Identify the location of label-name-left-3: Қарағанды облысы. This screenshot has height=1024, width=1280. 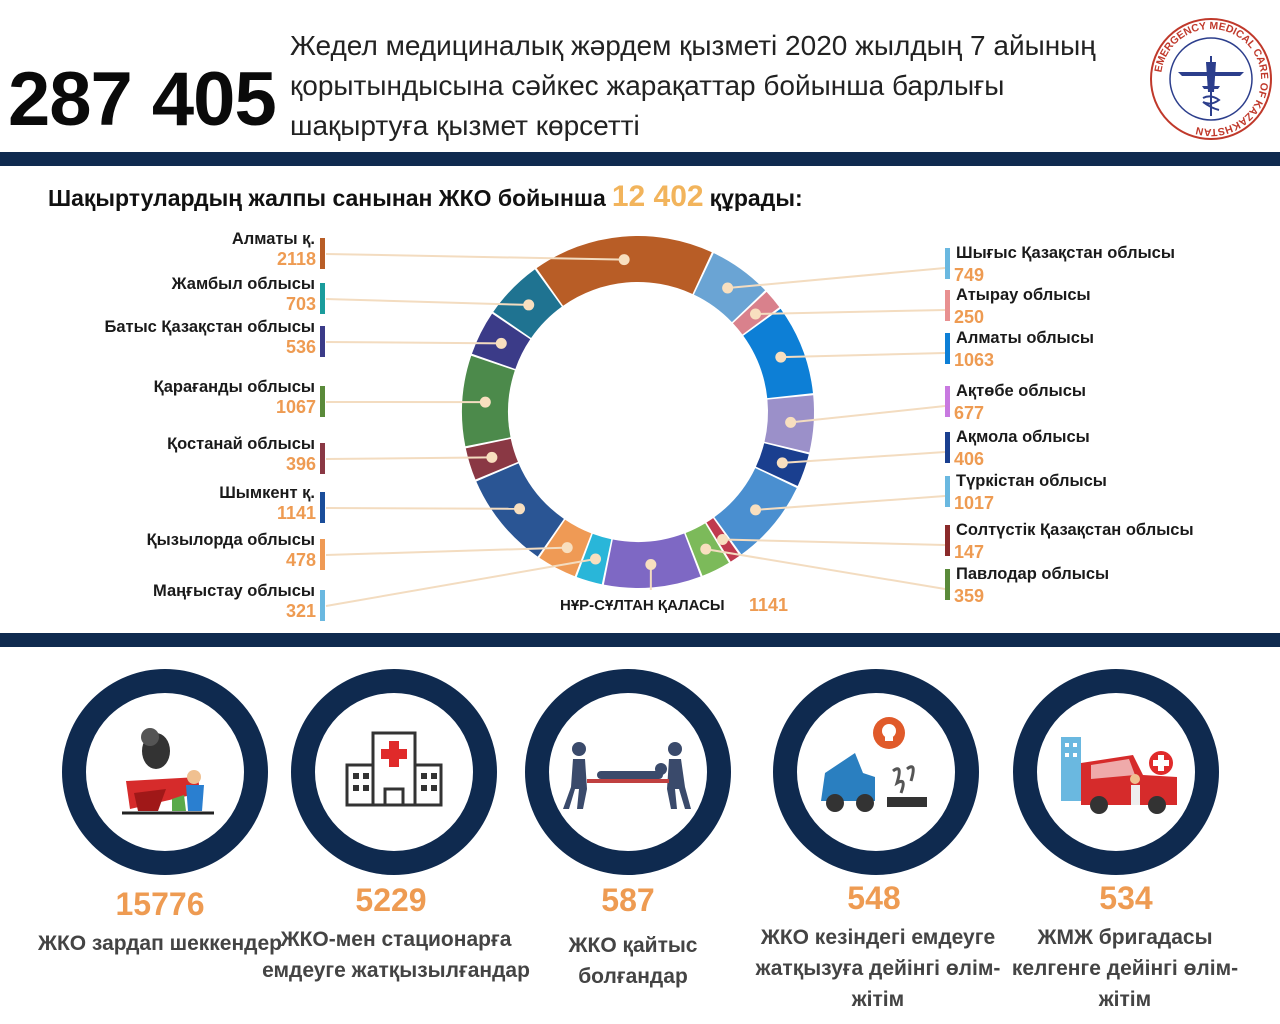
(234, 387).